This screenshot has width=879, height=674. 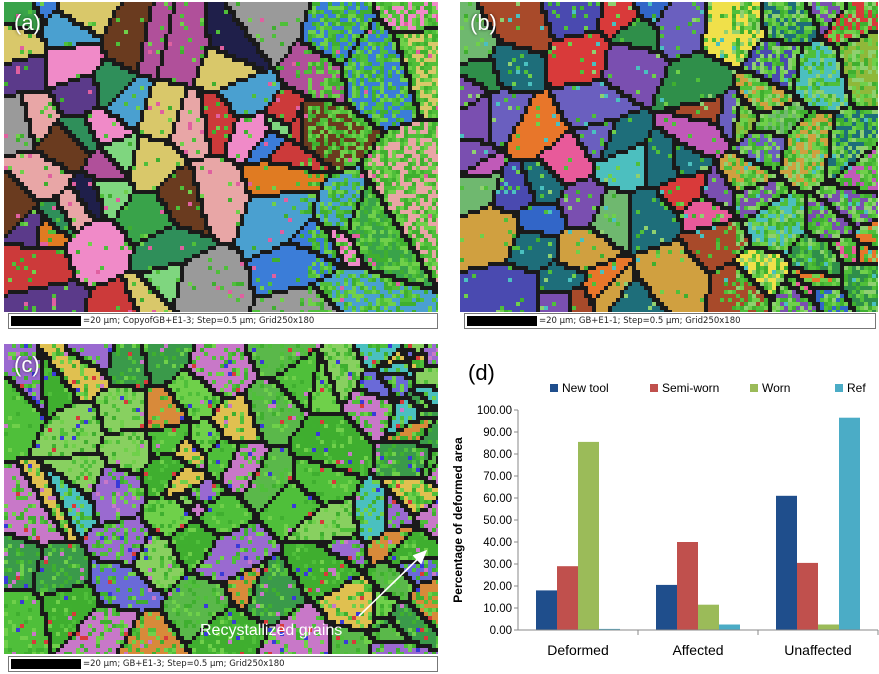 I want to click on chart-legend: New tool Semi-worn Worn Ref, so click(x=708, y=388).